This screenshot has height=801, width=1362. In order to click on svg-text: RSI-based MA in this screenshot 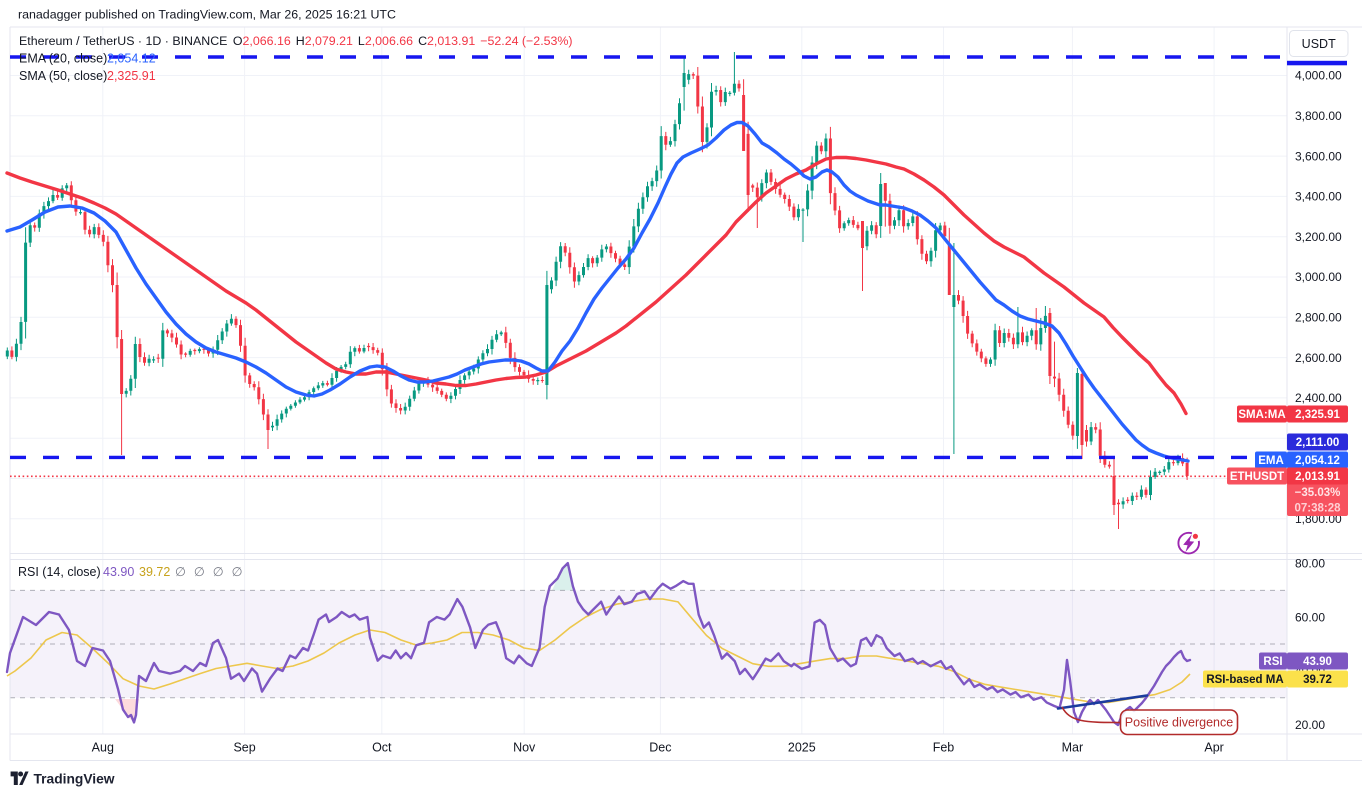, I will do `click(1244, 680)`.